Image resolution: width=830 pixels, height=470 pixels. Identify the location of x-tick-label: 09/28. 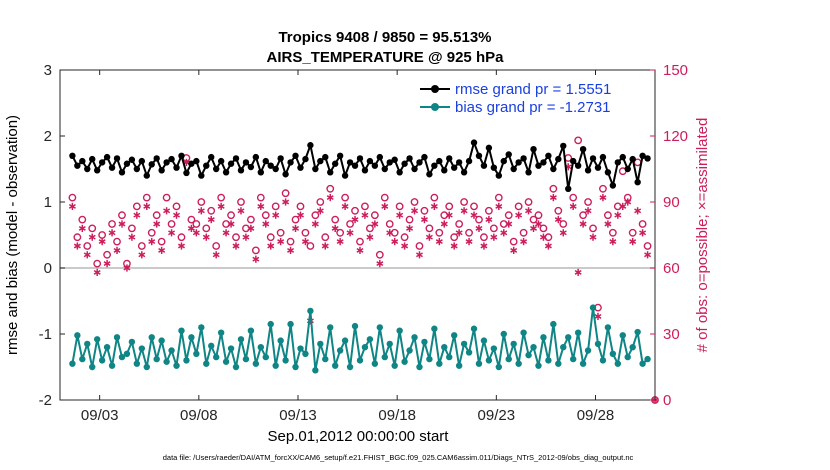
(596, 415).